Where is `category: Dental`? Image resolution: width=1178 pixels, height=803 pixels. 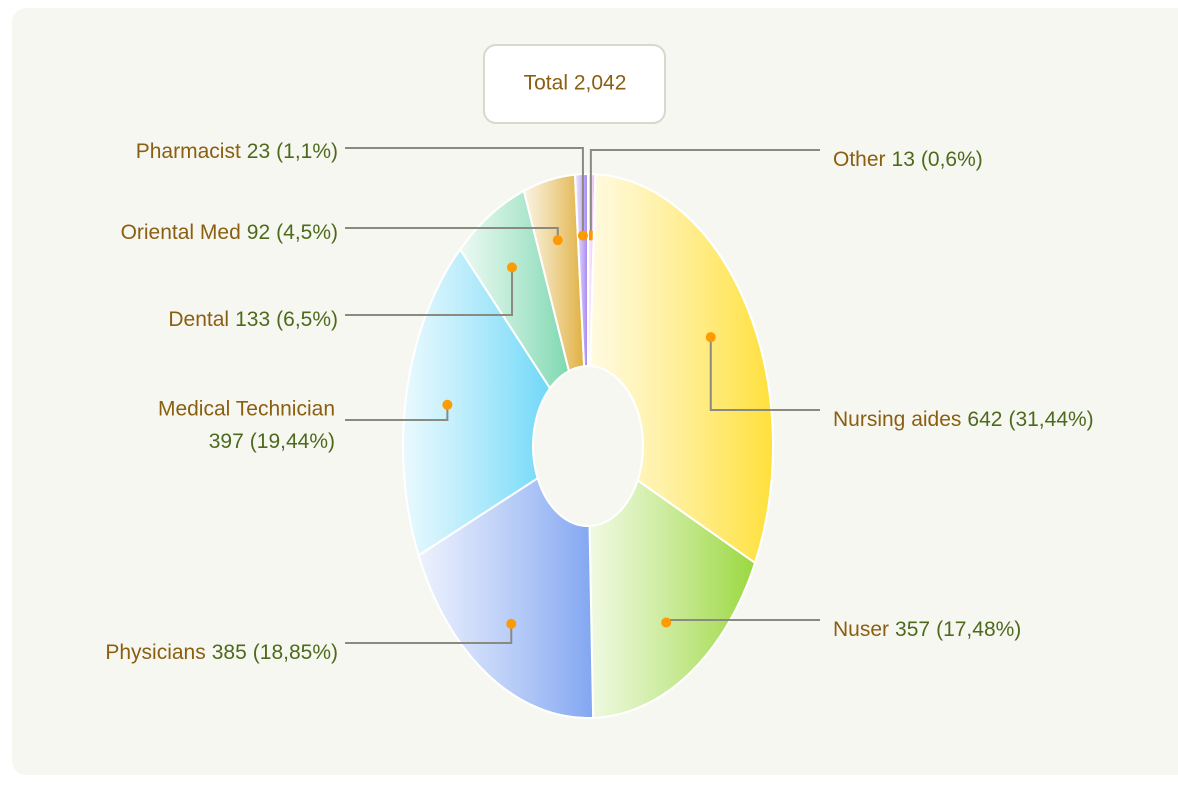 category: Dental is located at coordinates (198, 319).